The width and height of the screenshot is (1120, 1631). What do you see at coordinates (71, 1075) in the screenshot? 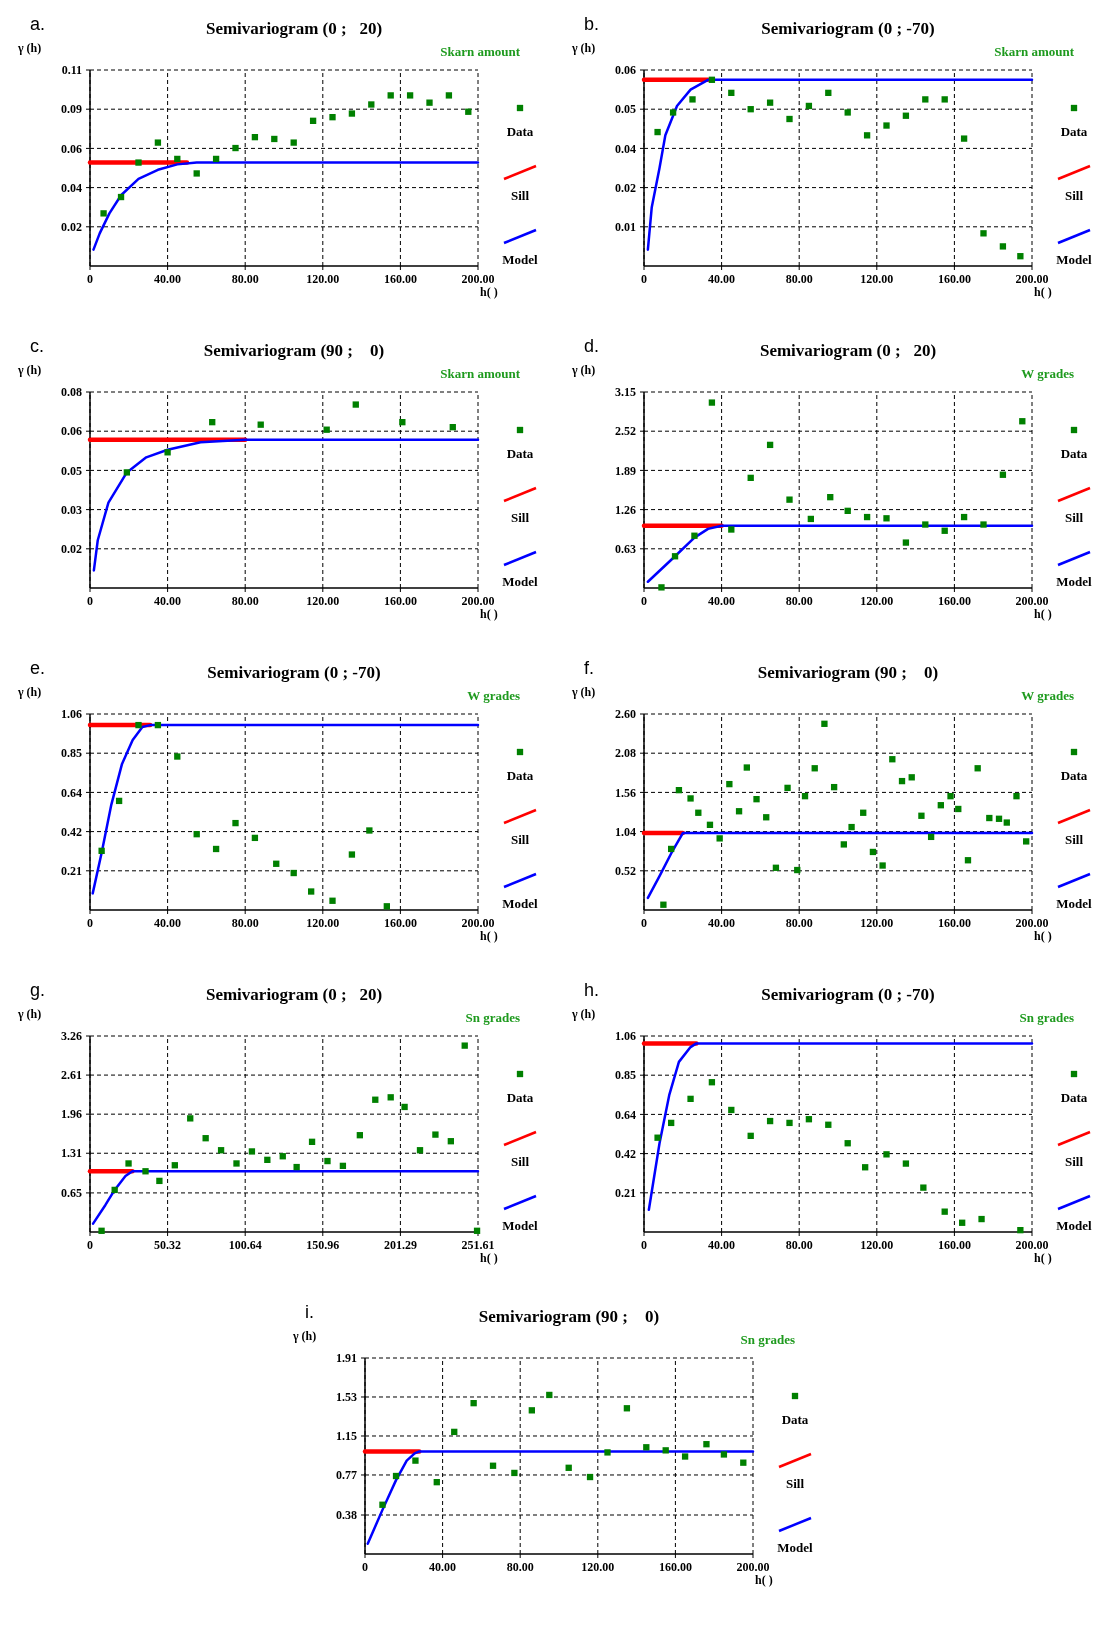
I see `y-tick-label: 2.61` at bounding box center [71, 1075].